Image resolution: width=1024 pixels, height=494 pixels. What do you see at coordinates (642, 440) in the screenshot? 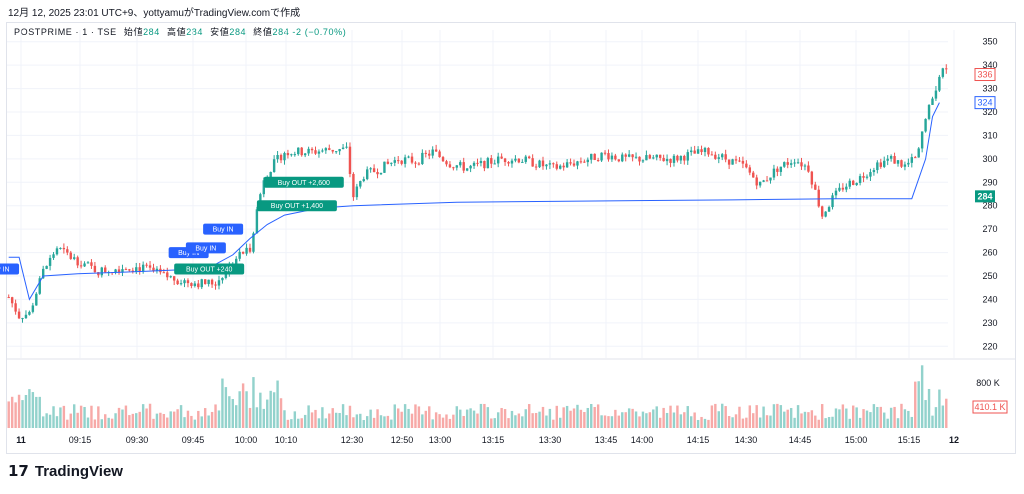
I see `x-tick-label: 14:00` at bounding box center [642, 440].